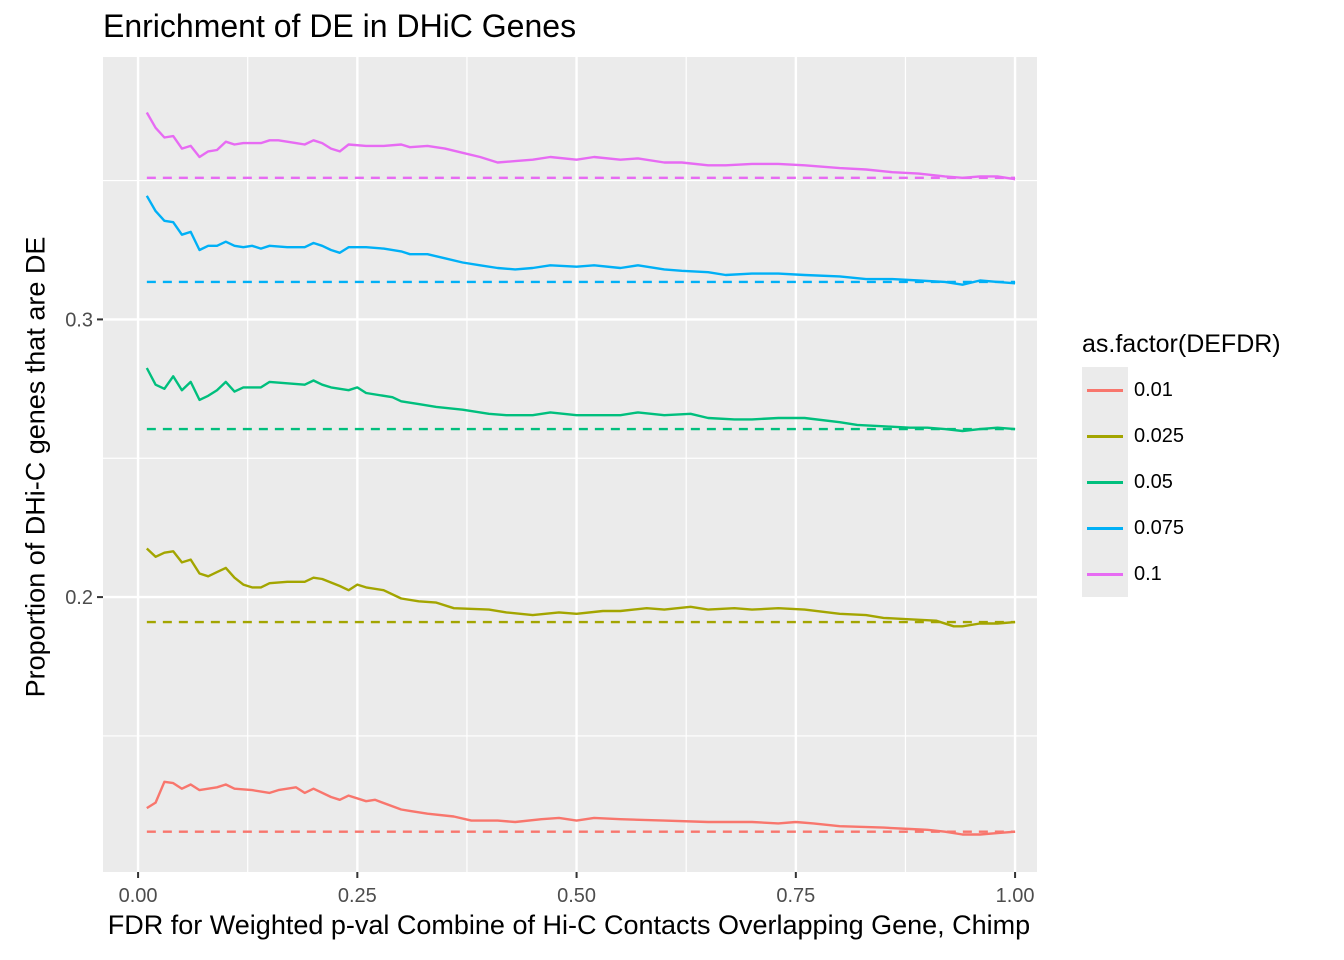  I want to click on legend-label: 0.075, so click(1159, 527).